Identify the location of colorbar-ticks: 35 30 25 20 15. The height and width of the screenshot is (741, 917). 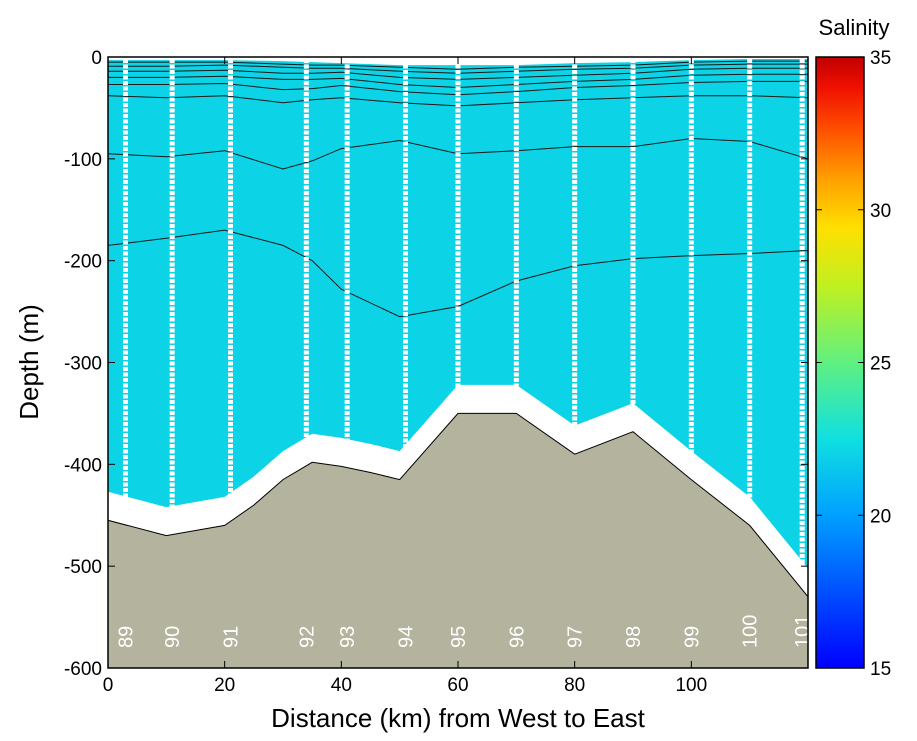
(853, 364).